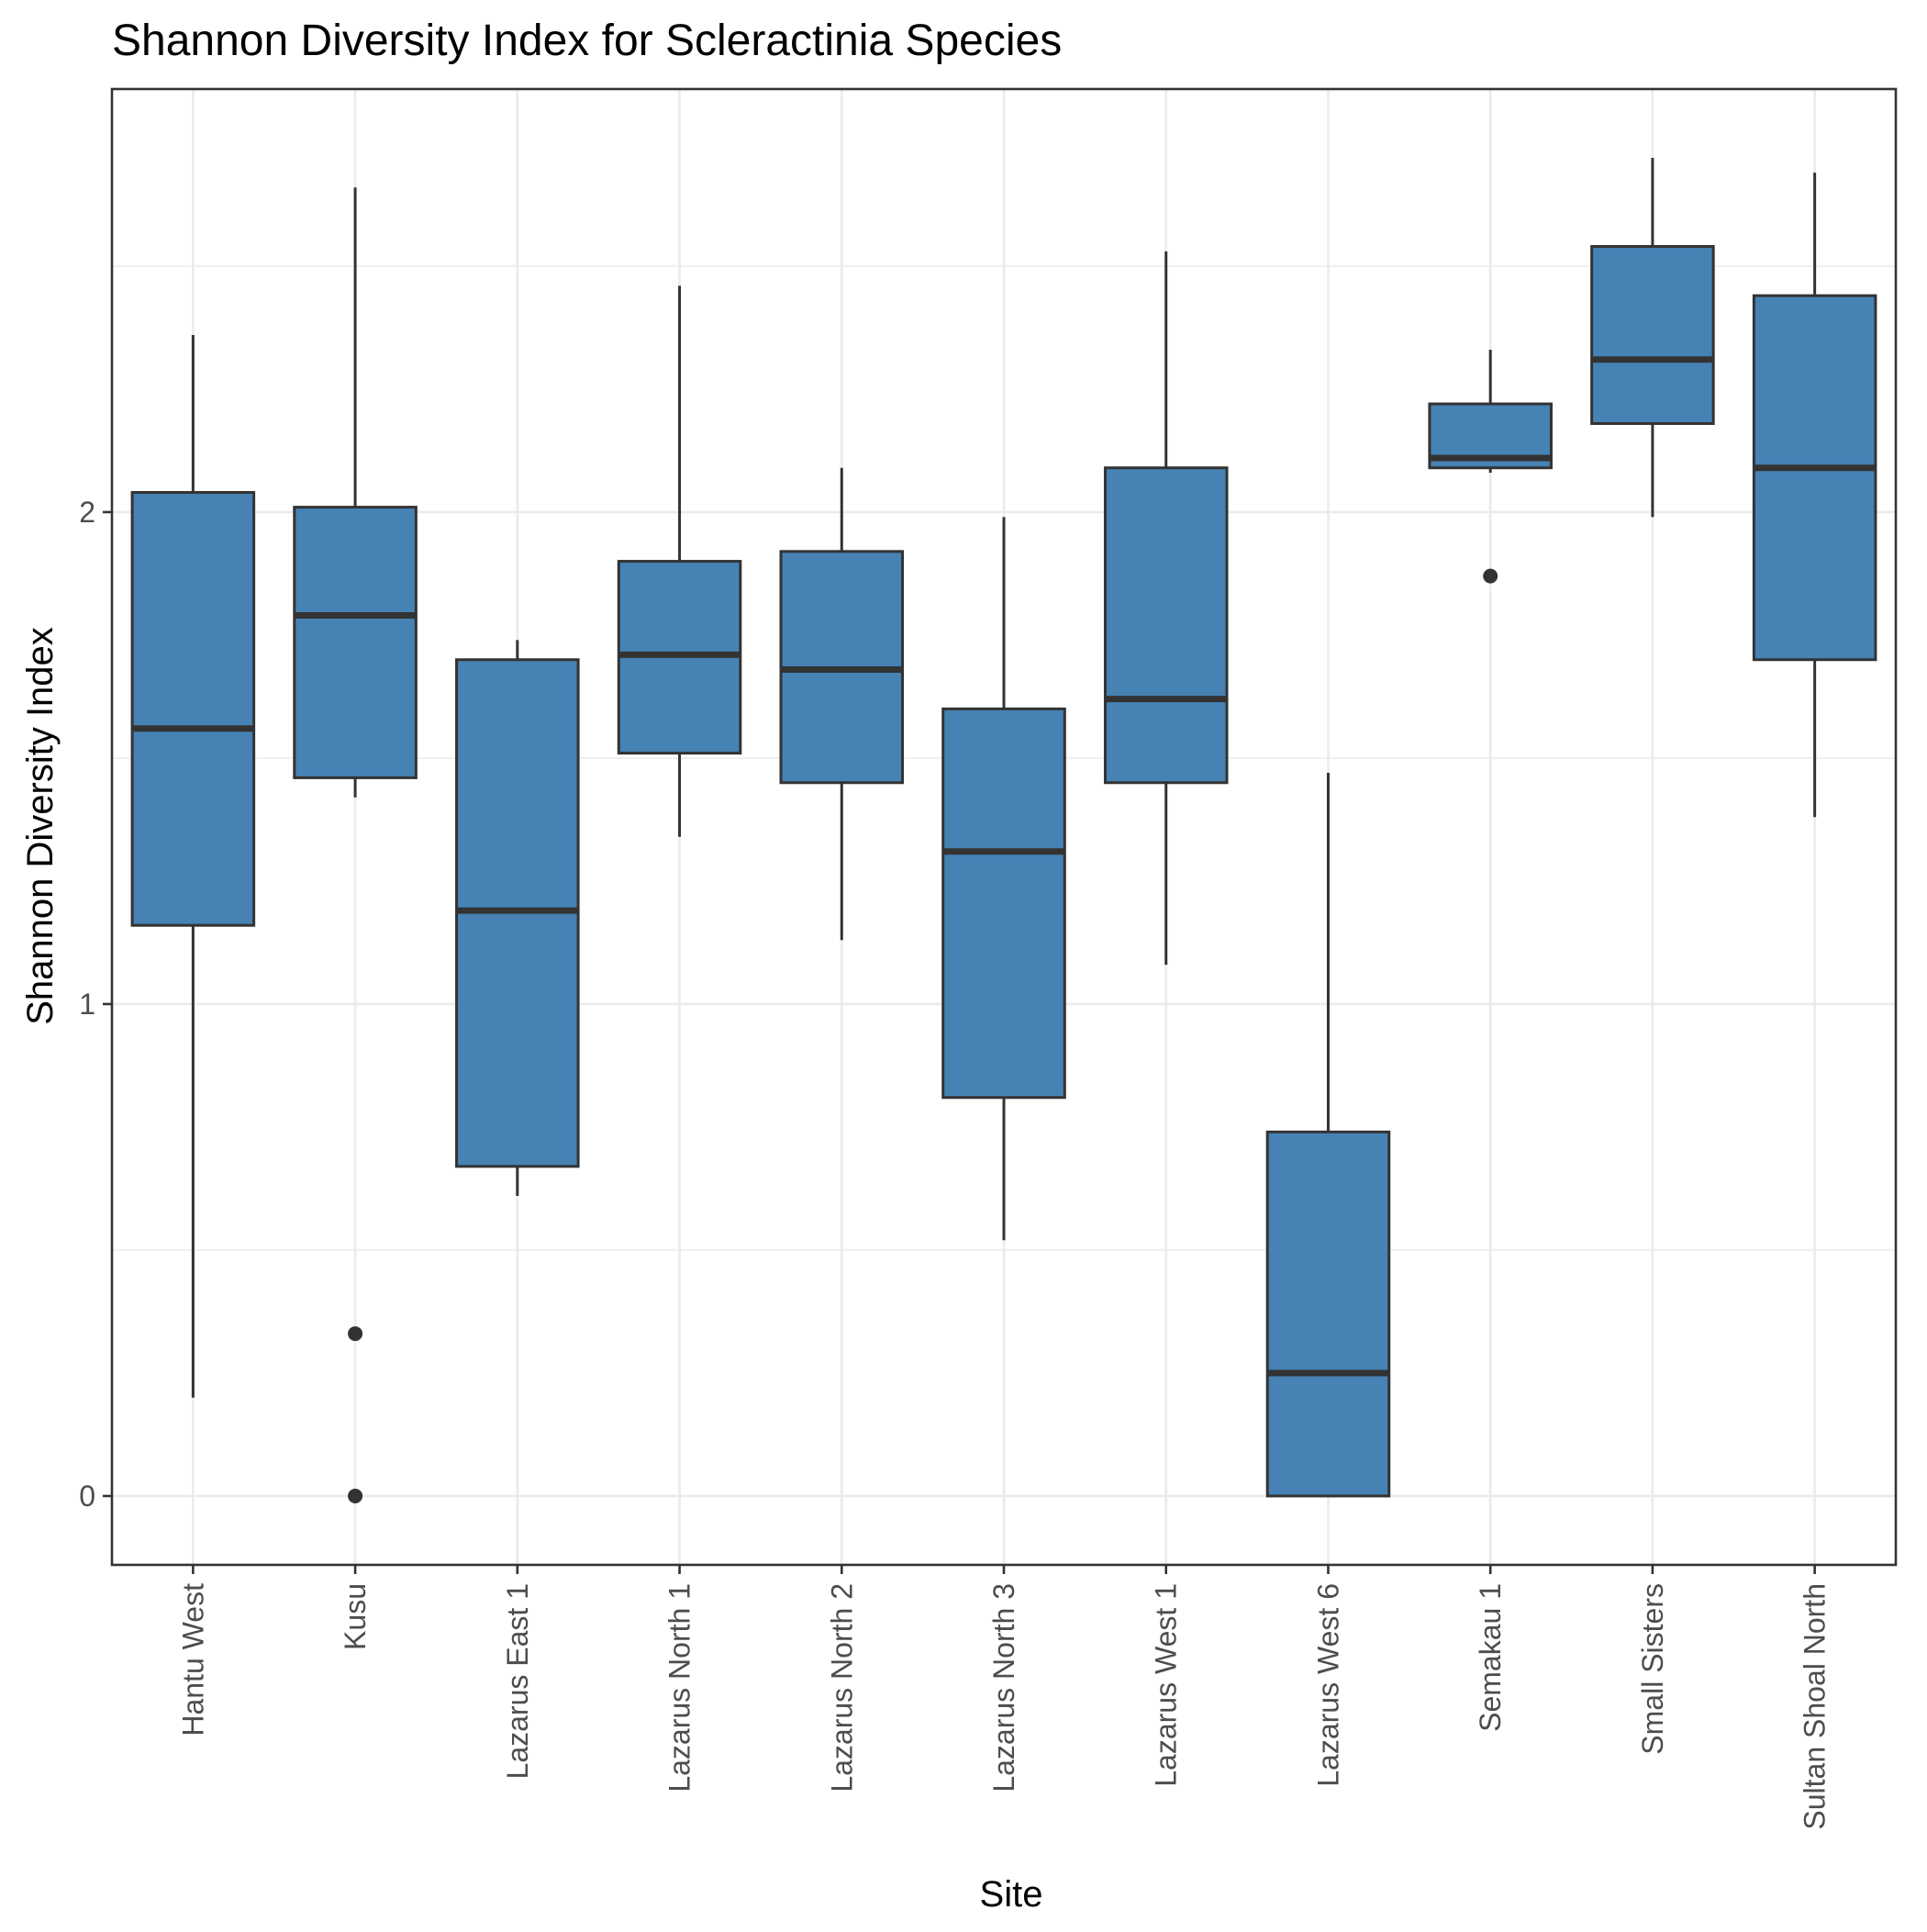  Describe the element at coordinates (1011, 1895) in the screenshot. I see `x-axis-title: Site` at that location.